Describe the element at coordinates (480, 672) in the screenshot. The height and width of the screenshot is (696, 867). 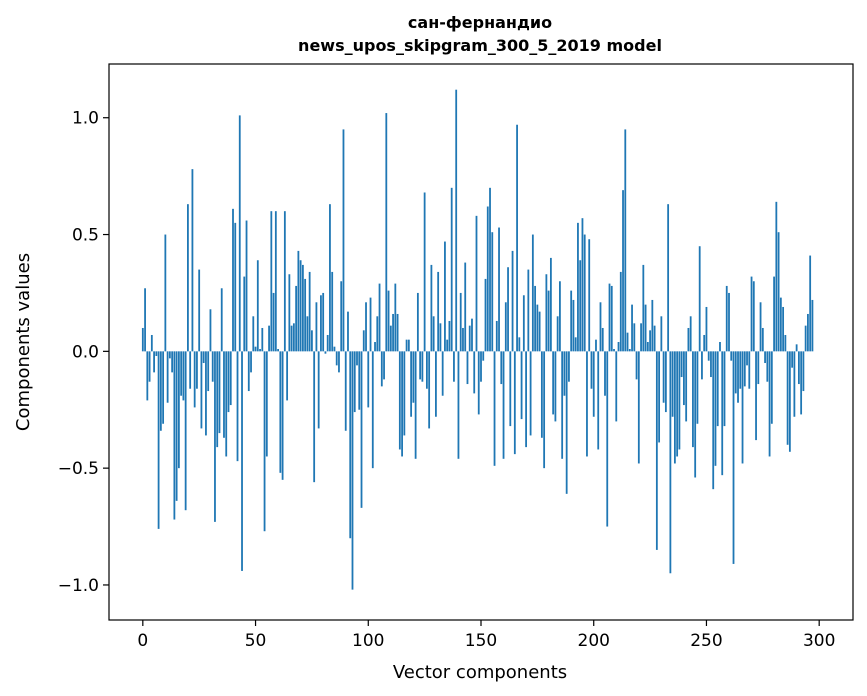
I see `x-axis-label: Vector components` at that location.